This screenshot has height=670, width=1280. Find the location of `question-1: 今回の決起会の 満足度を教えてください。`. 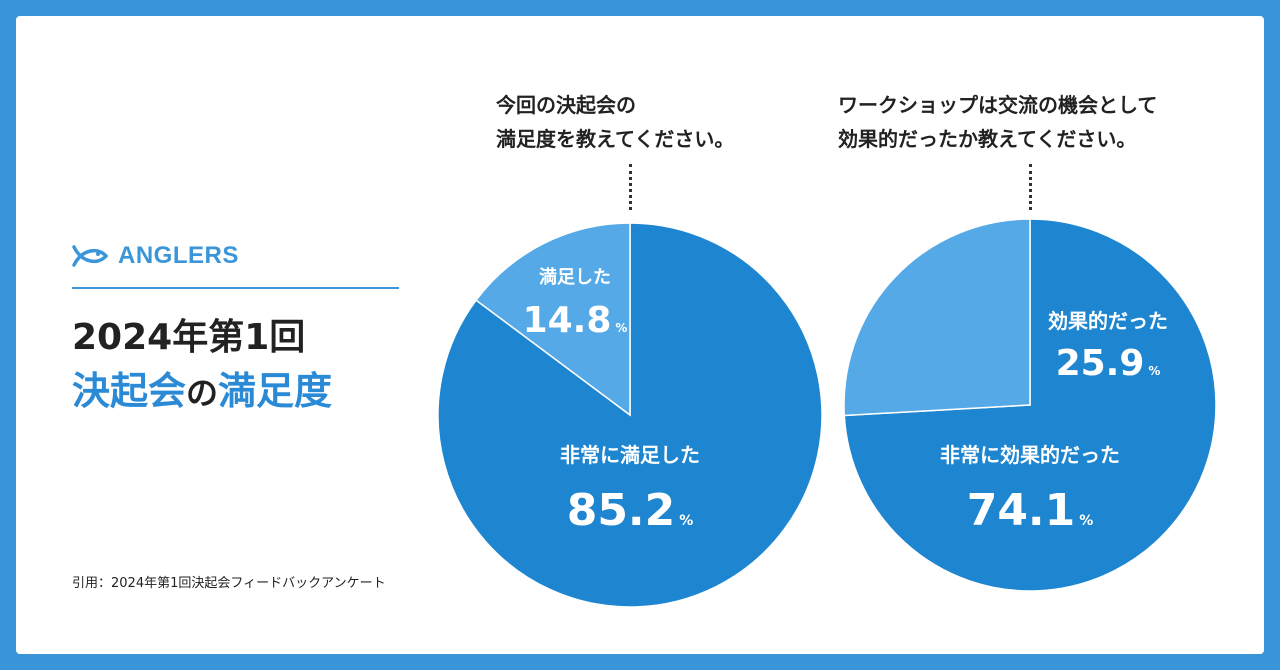

question-1: 今回の決起会の 満足度を教えてください。 is located at coordinates (615, 122).